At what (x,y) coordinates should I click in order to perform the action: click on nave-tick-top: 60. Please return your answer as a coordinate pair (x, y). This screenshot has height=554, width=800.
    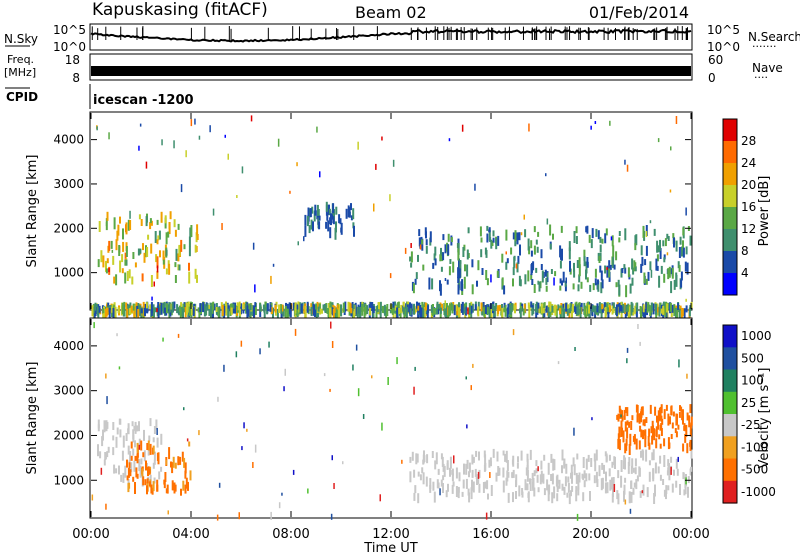
    Looking at the image, I should click on (715, 60).